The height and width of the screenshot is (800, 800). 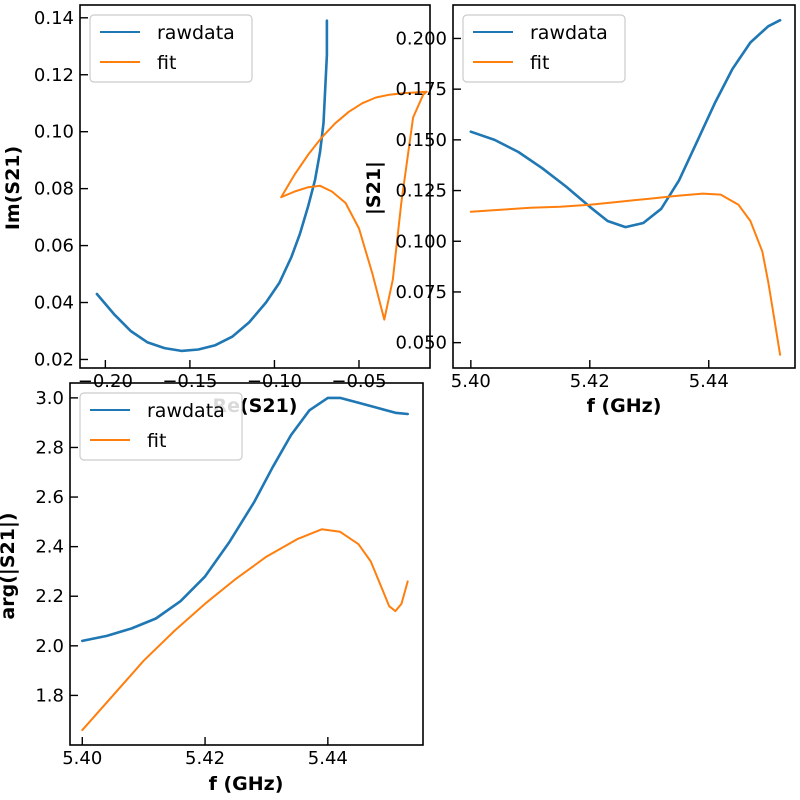 I want to click on y-tick-label: 2.4, so click(x=49, y=547).